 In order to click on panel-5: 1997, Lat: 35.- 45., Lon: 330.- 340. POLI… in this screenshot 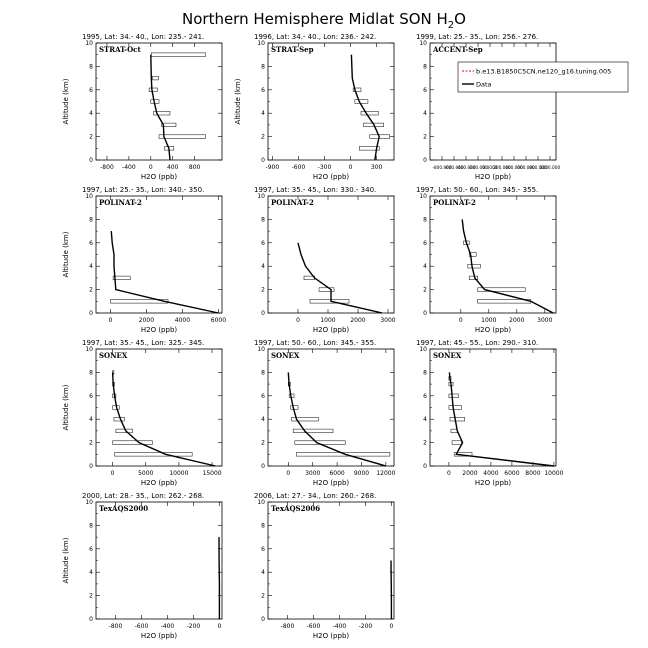, I will do `click(325, 260)`.